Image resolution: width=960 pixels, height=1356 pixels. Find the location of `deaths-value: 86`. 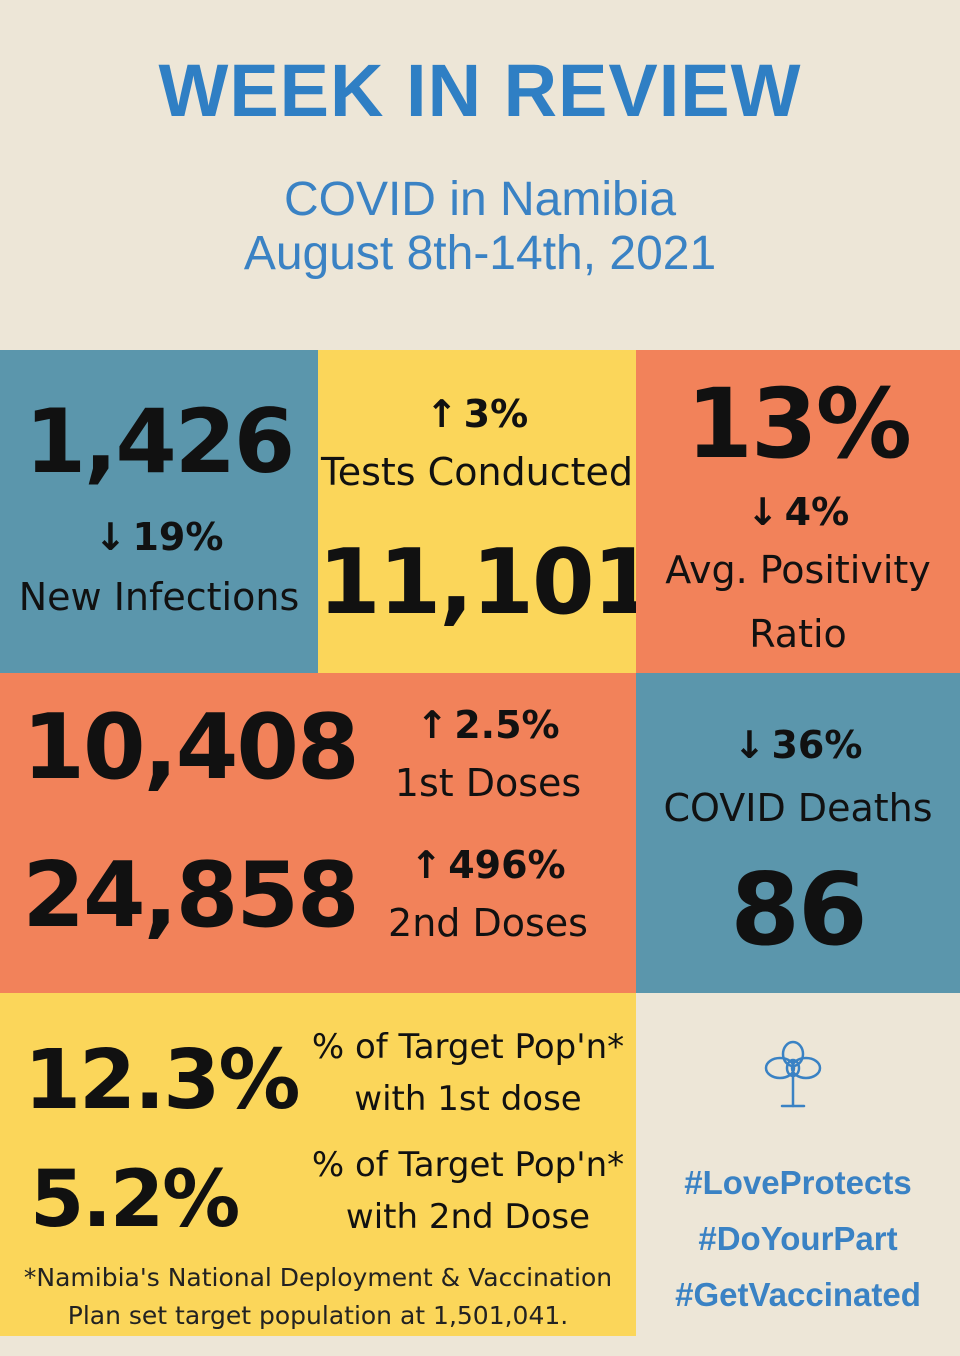

deaths-value: 86 is located at coordinates (798, 909).